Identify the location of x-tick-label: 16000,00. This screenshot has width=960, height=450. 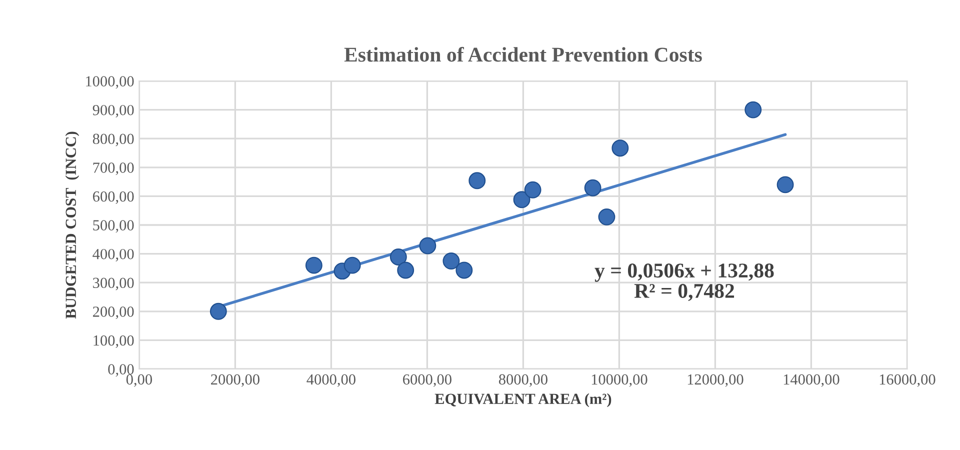
(908, 380).